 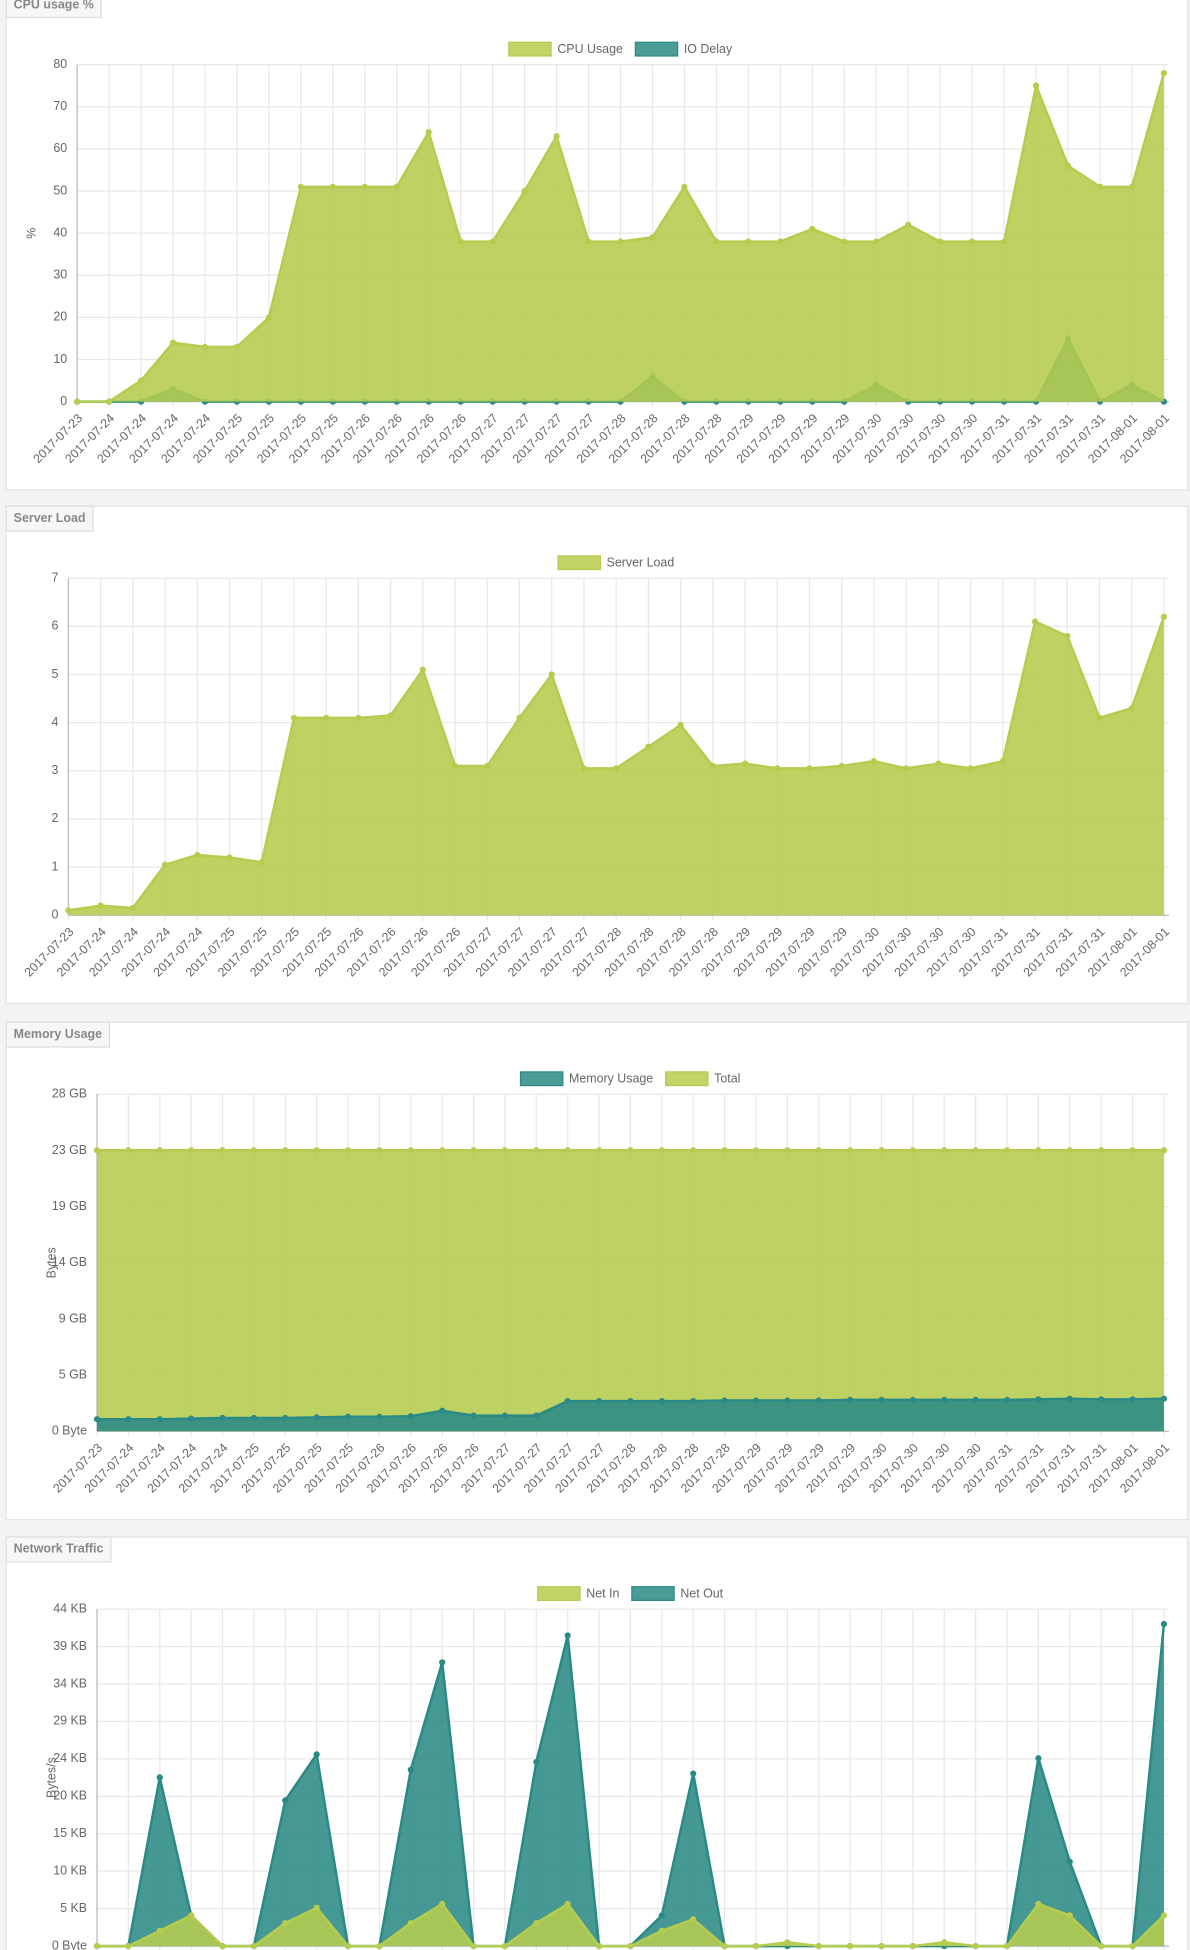 I want to click on legend-label: Memory Usage, so click(x=611, y=1079).